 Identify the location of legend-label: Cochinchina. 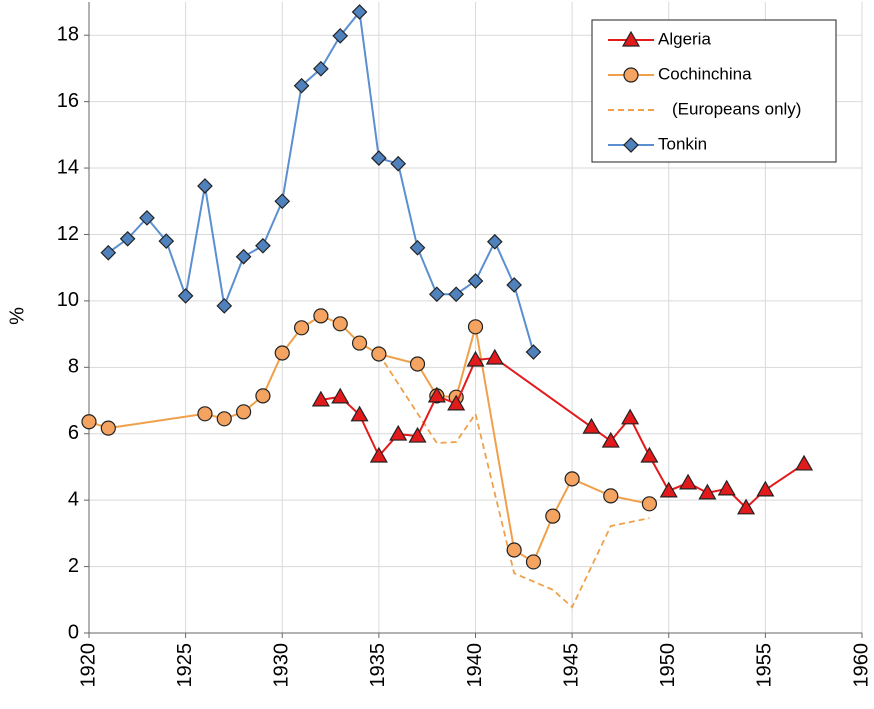
(705, 73).